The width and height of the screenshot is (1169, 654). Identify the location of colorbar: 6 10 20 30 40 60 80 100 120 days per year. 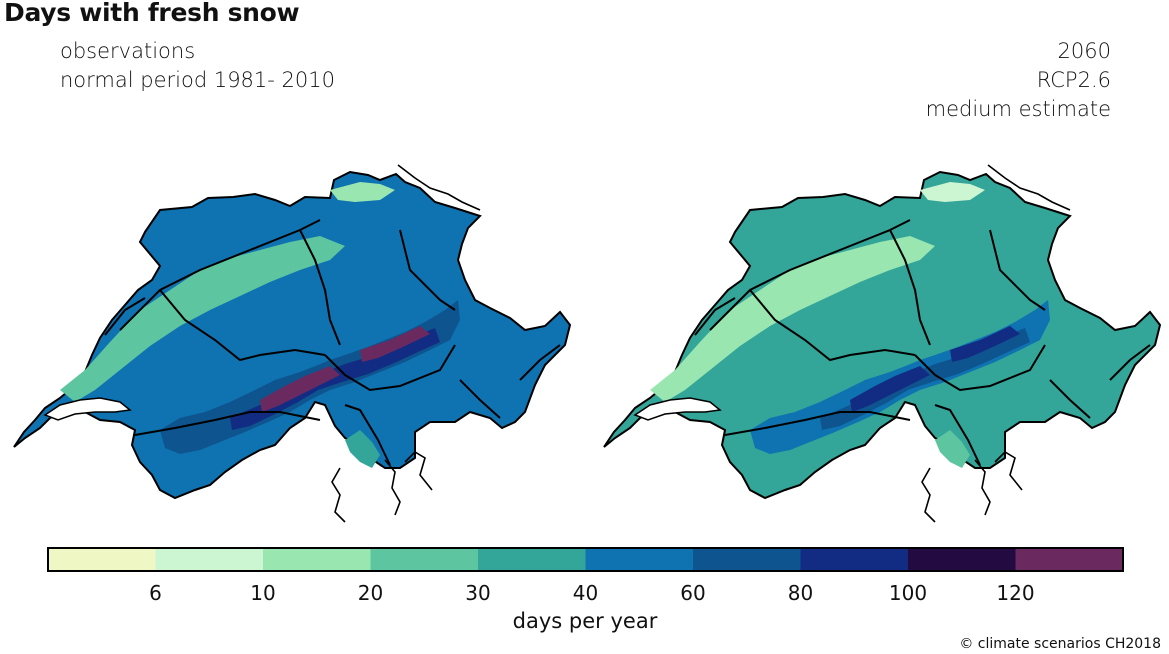
(585, 590).